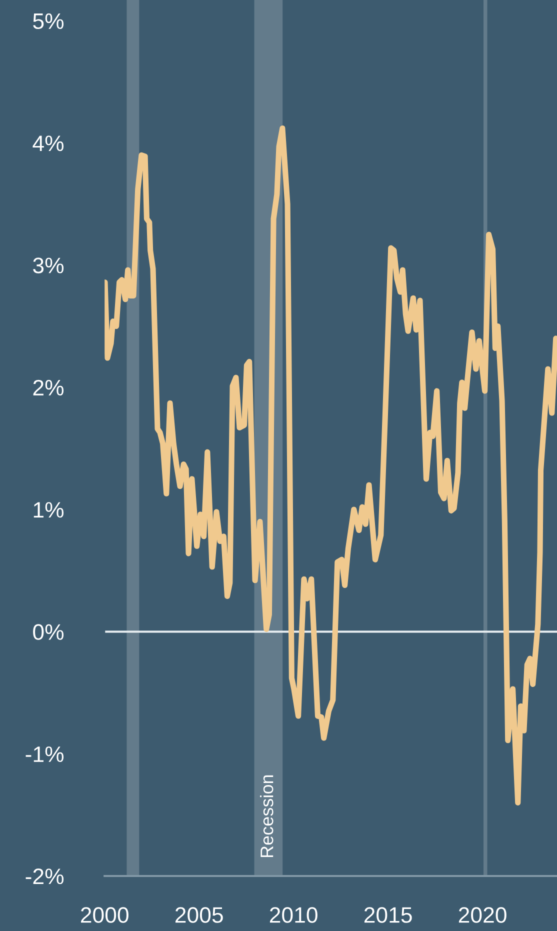 The height and width of the screenshot is (931, 557). What do you see at coordinates (104, 915) in the screenshot?
I see `x-tick-label: 2000` at bounding box center [104, 915].